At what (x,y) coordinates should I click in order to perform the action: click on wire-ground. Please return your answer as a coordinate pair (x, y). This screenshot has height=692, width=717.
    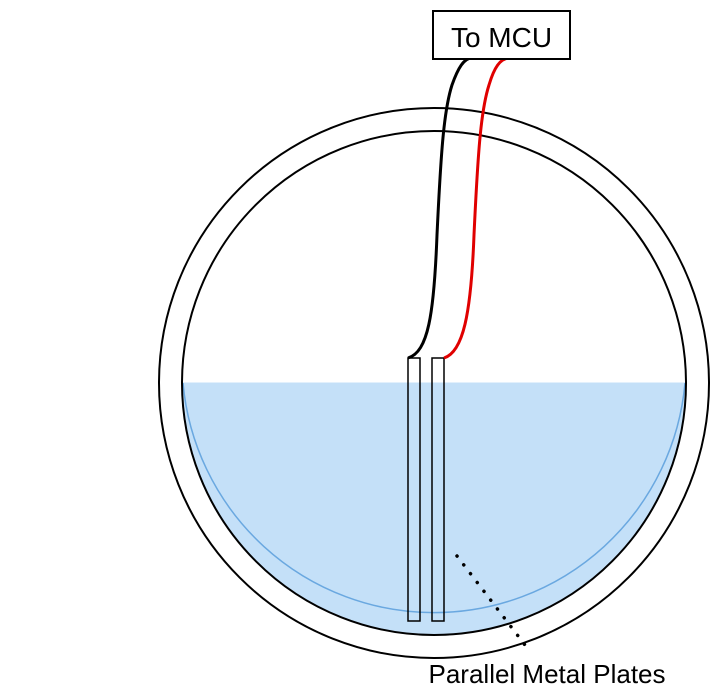
    Looking at the image, I should click on (440, 208).